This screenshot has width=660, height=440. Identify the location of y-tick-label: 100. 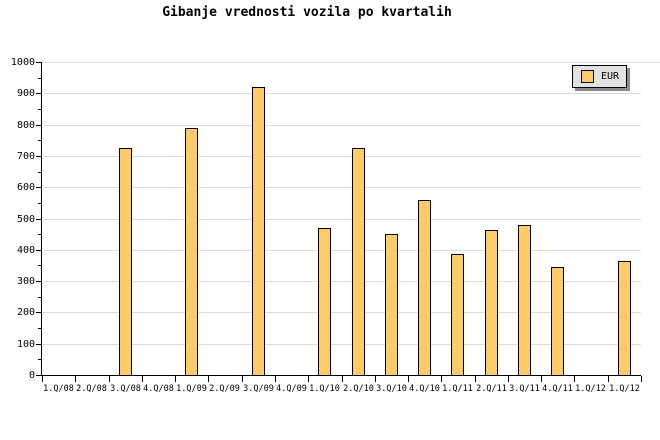
(25, 344).